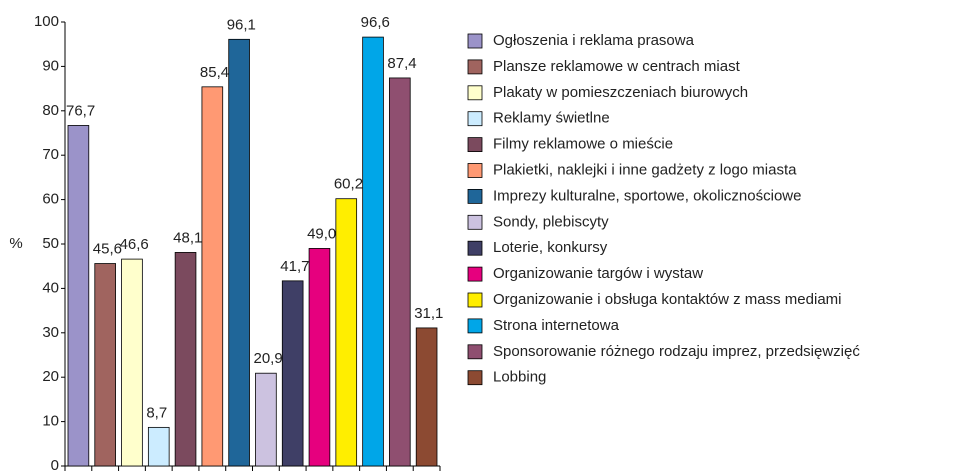 This screenshot has height=472, width=953. I want to click on y-tick-label: 90, so click(50, 65).